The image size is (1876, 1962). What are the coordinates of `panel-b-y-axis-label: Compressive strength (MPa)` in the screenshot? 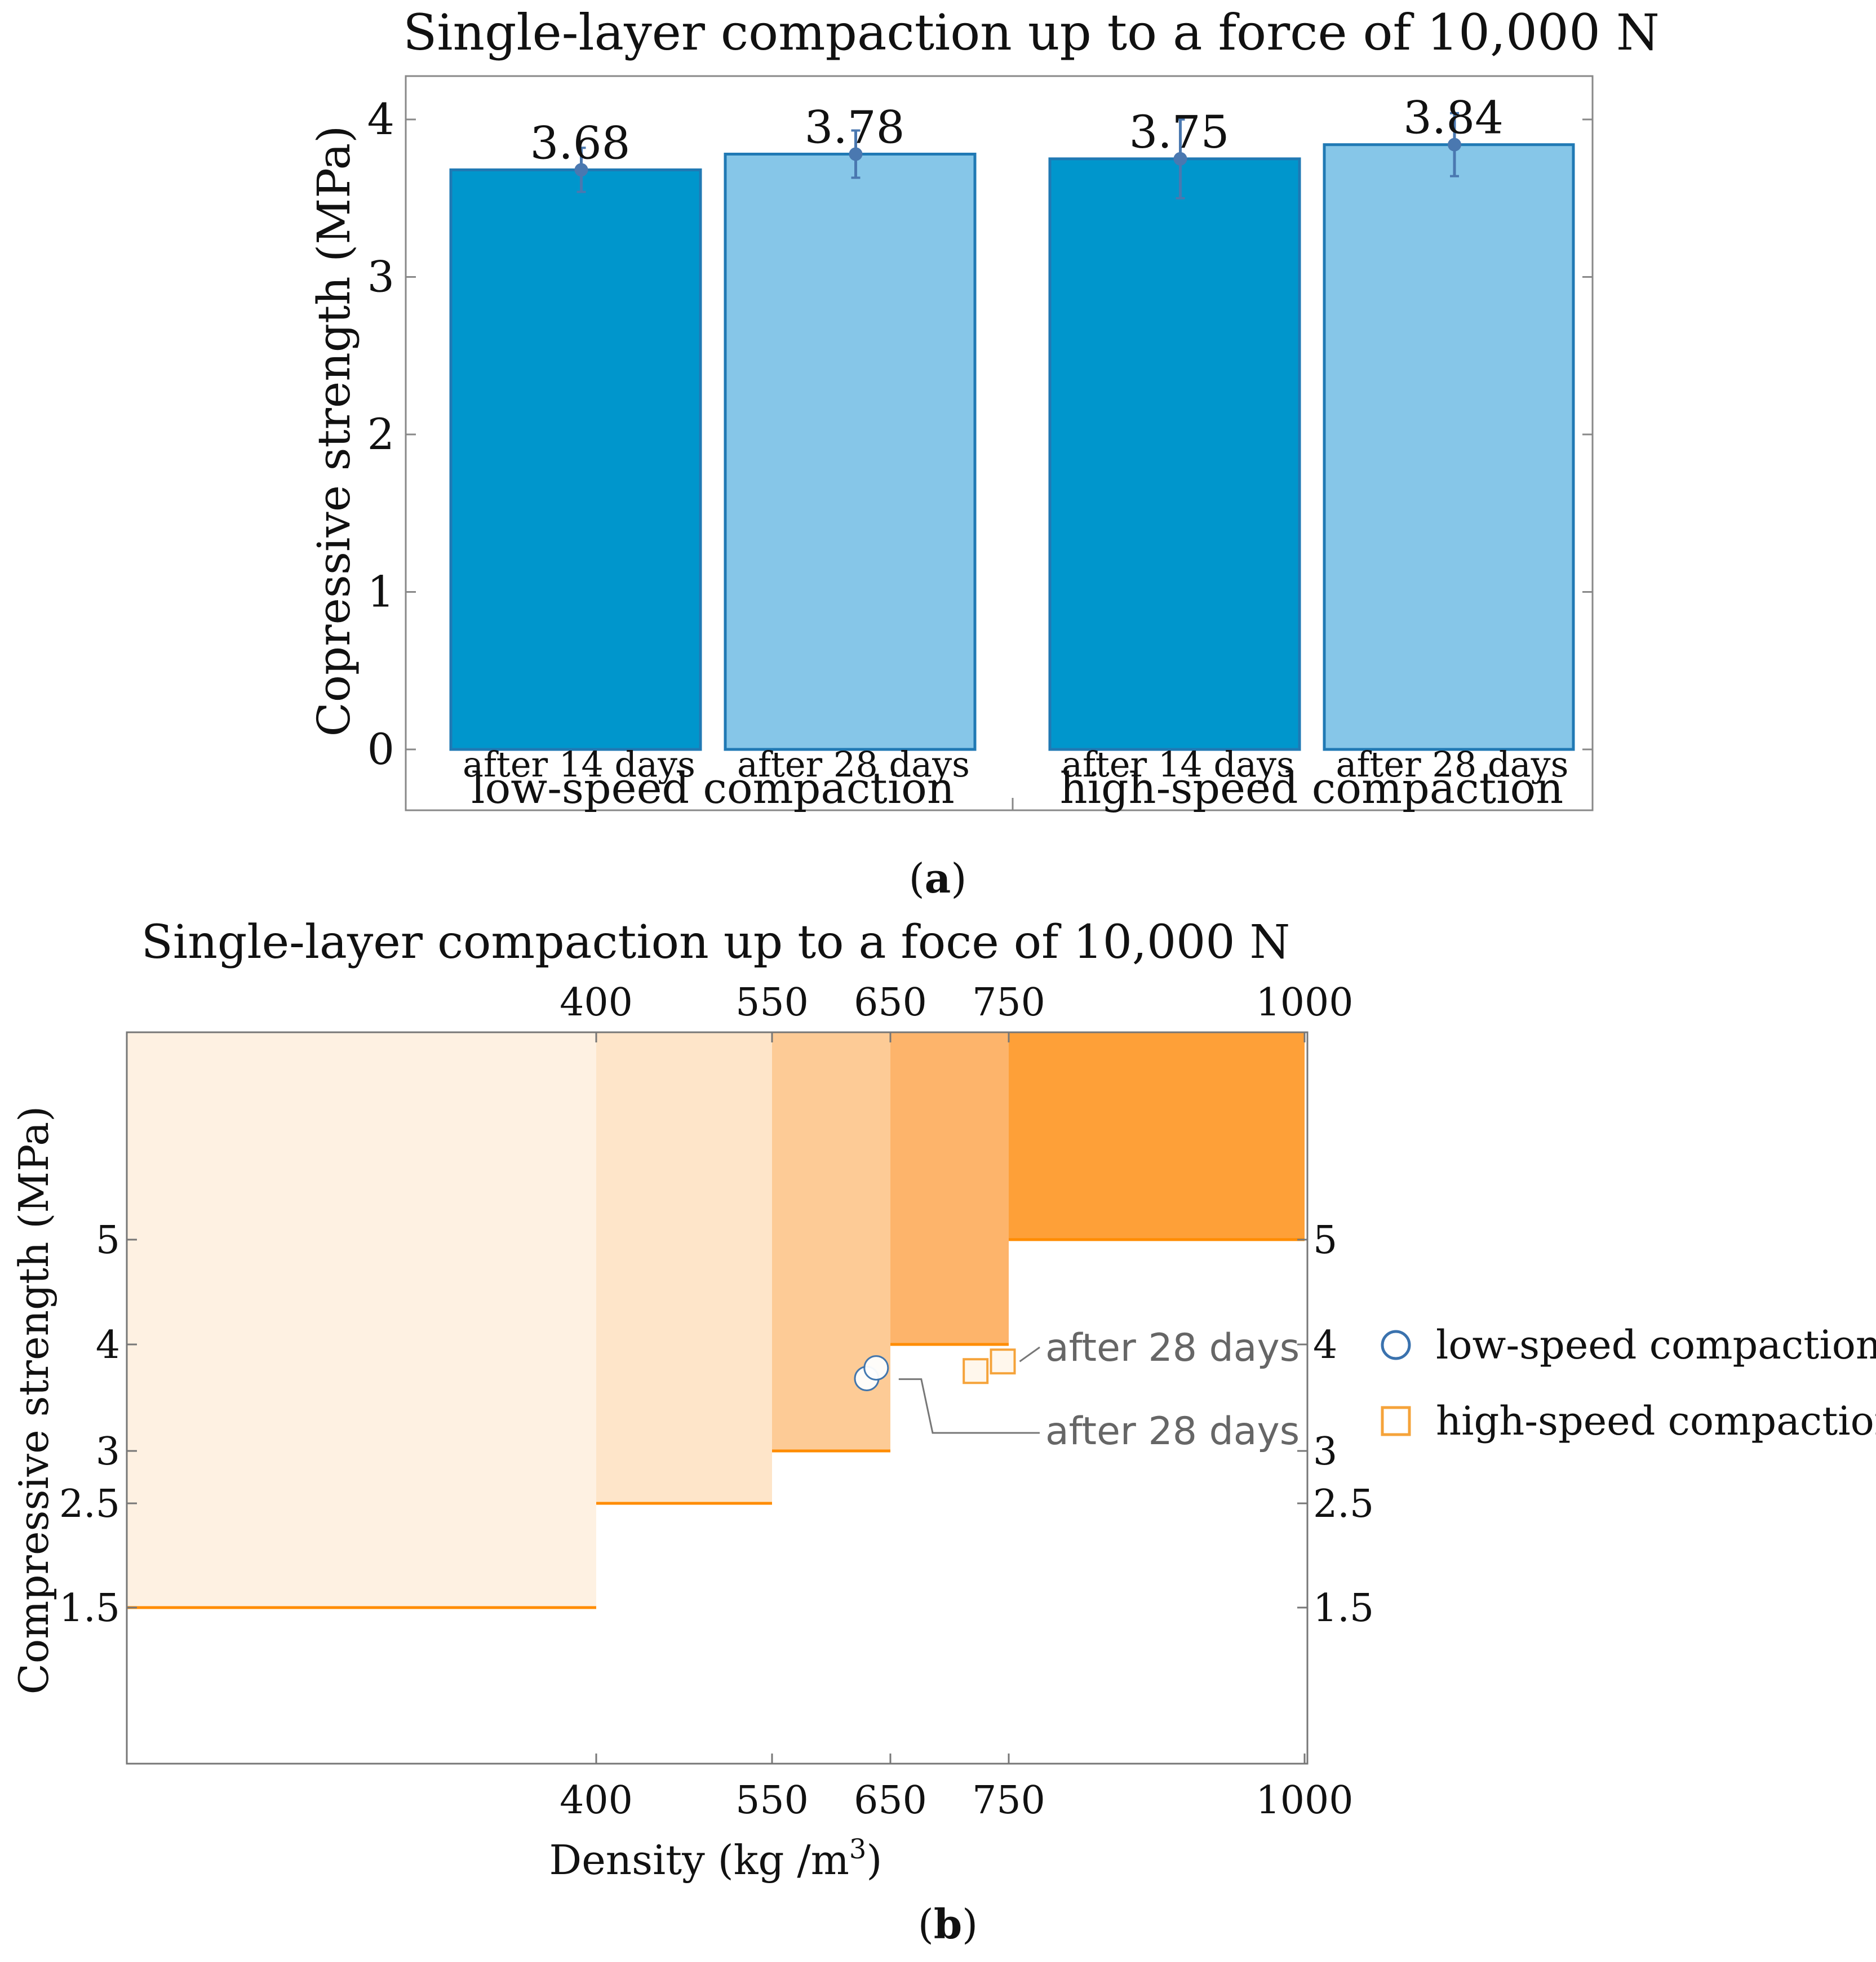 It's located at (33, 1400).